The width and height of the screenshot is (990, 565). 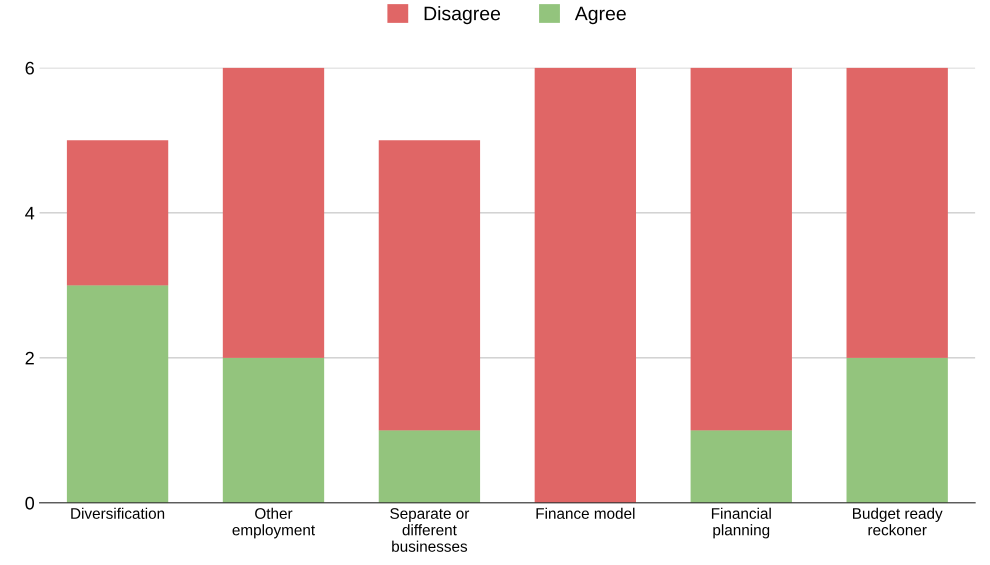 What do you see at coordinates (600, 15) in the screenshot?
I see `legend-label: Agree` at bounding box center [600, 15].